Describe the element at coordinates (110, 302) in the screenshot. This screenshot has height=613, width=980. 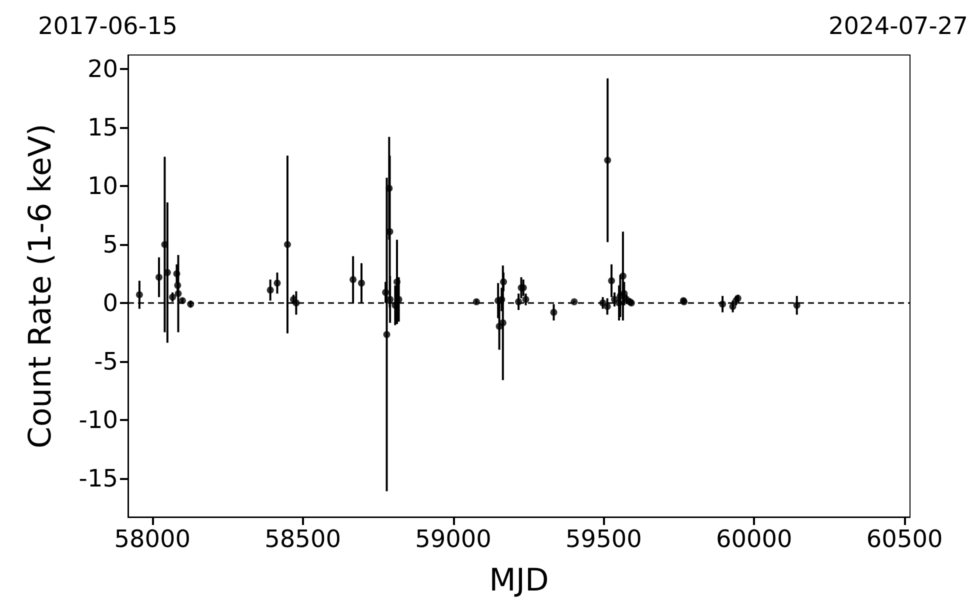
I see `y-tick-label: 0` at that location.